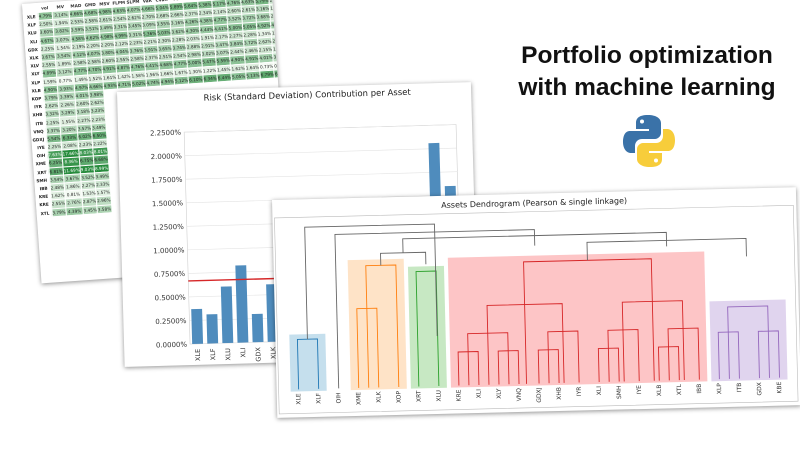 The height and width of the screenshot is (450, 800). I want to click on x-tick-label: XLU, so click(228, 354).